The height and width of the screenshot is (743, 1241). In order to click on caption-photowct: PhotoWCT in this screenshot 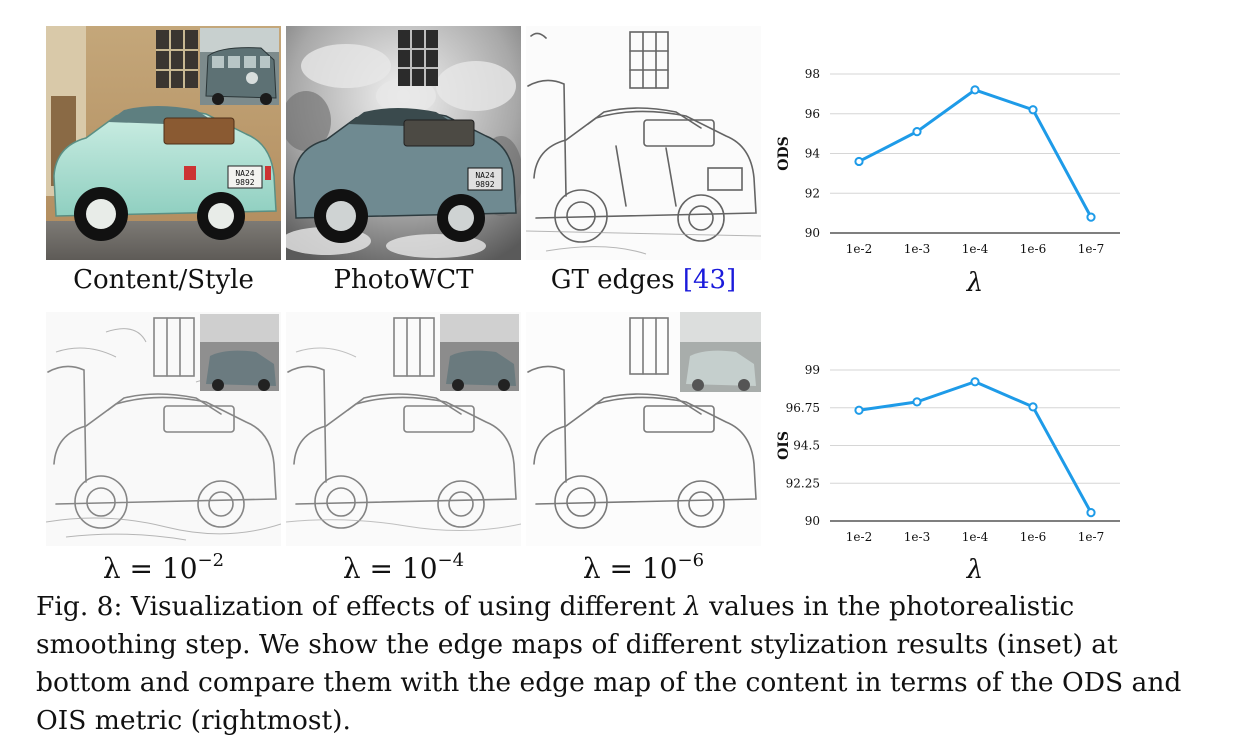, I will do `click(403, 280)`.